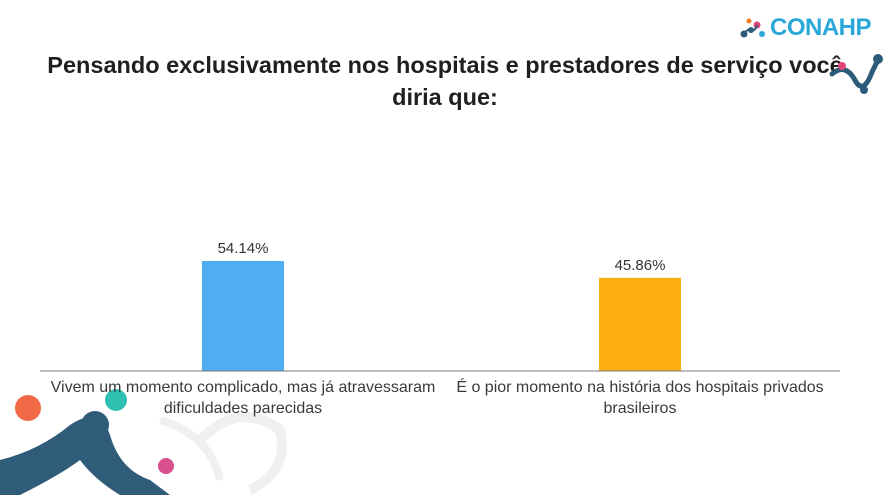  I want to click on logo-text: CONAHP, so click(821, 27).